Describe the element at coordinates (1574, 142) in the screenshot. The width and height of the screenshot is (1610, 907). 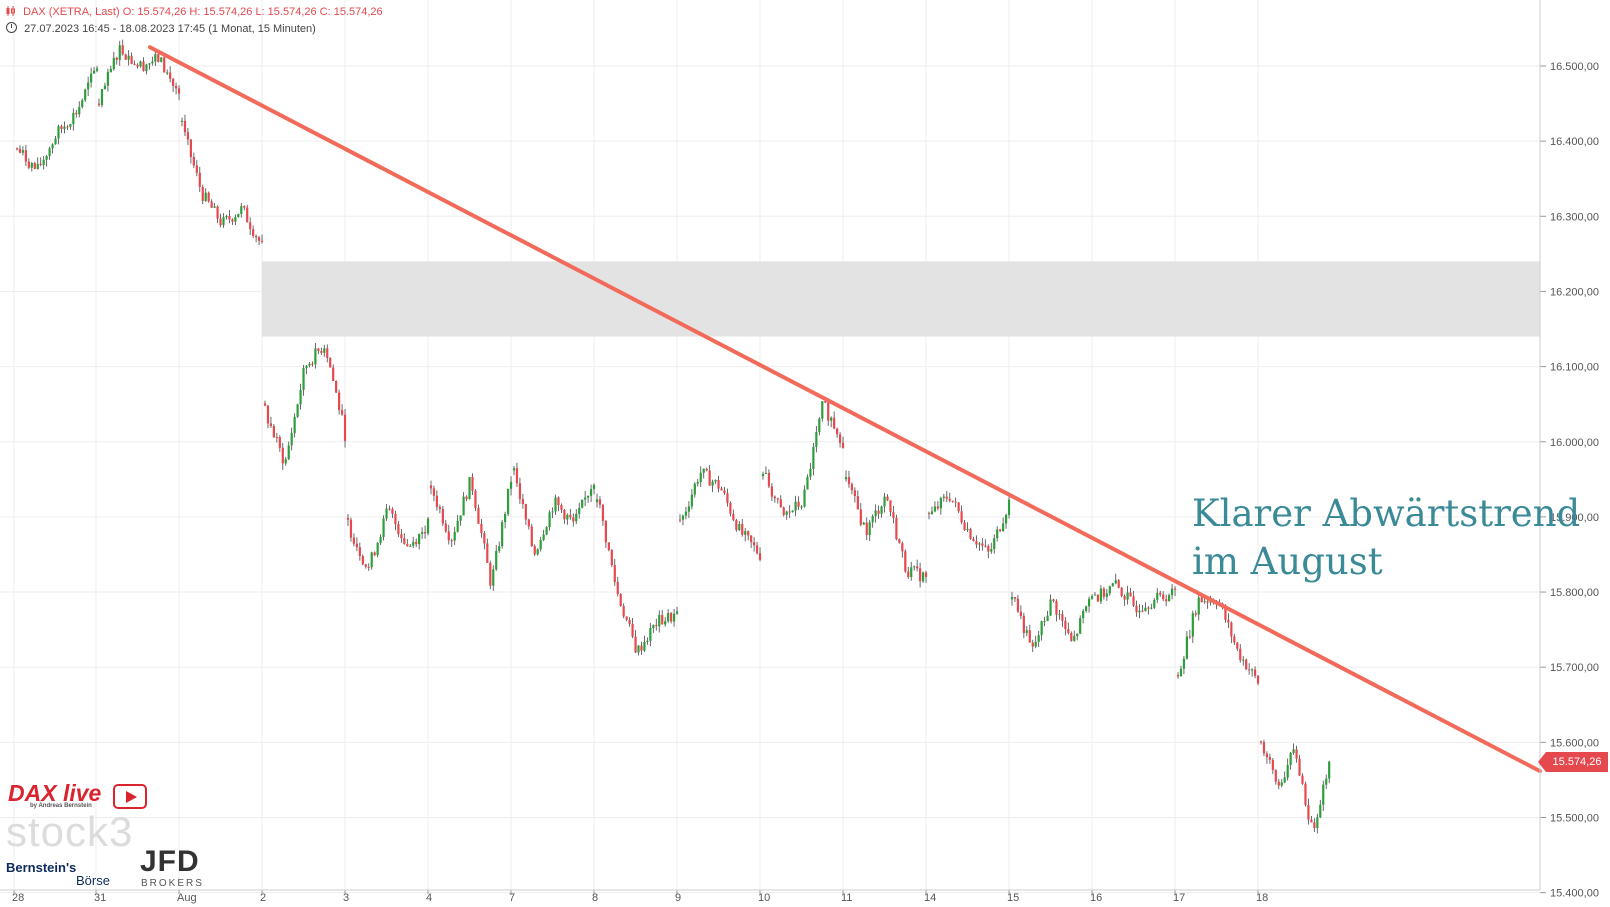
I see `y-tick-label: 16.400,00` at that location.